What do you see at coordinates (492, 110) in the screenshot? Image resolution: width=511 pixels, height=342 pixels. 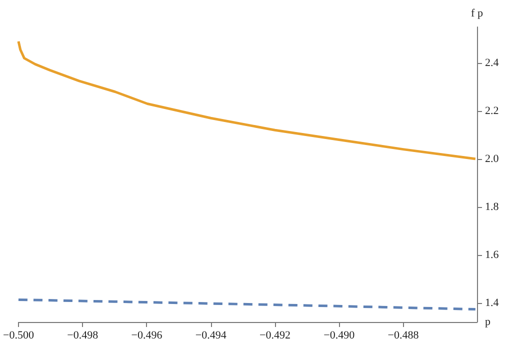 I see `y-tick-label: 2.2` at bounding box center [492, 110].